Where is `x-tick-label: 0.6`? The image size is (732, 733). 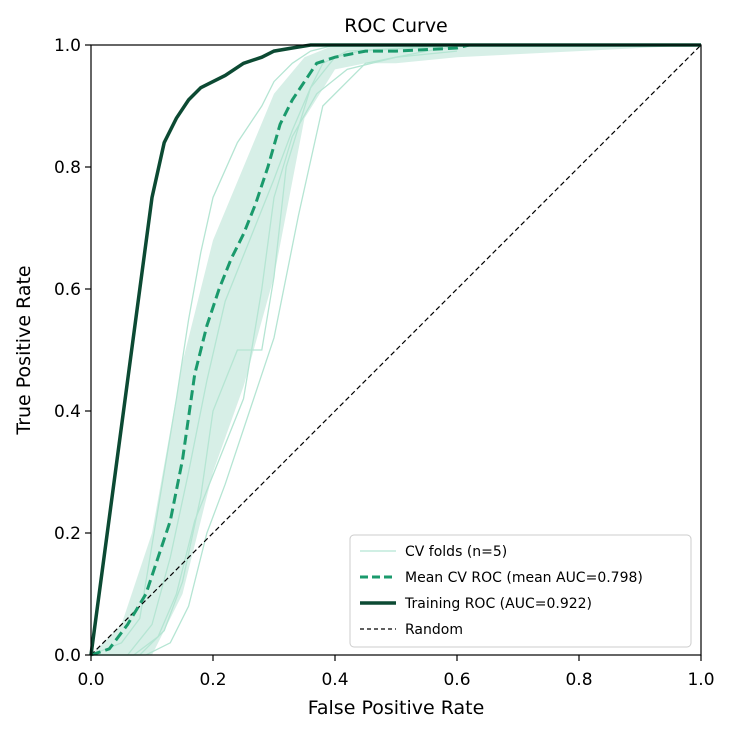
x-tick-label: 0.6 is located at coordinates (456, 680).